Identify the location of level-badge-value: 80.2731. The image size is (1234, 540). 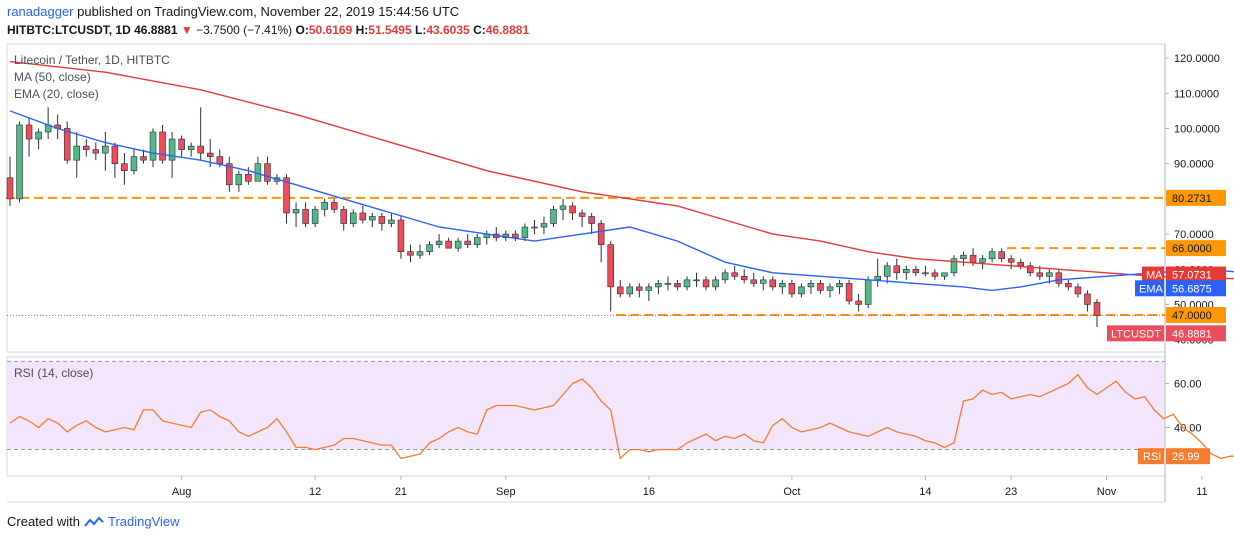
(1192, 199).